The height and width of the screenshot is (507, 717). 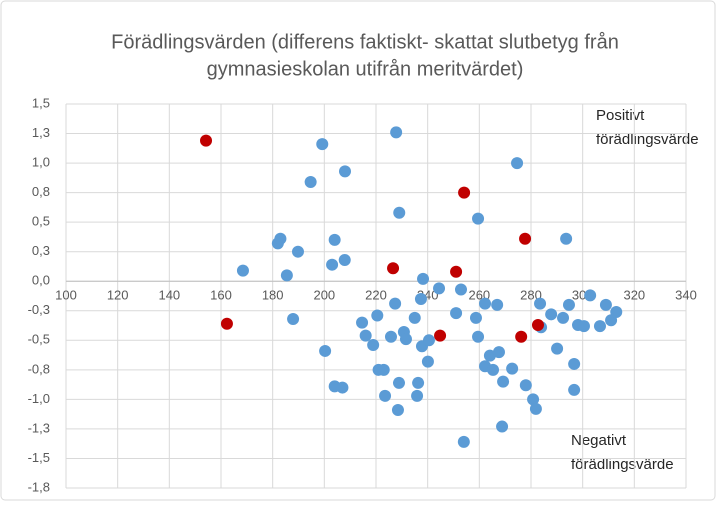 What do you see at coordinates (39, 486) in the screenshot?
I see `y-tick-label: -1,8` at bounding box center [39, 486].